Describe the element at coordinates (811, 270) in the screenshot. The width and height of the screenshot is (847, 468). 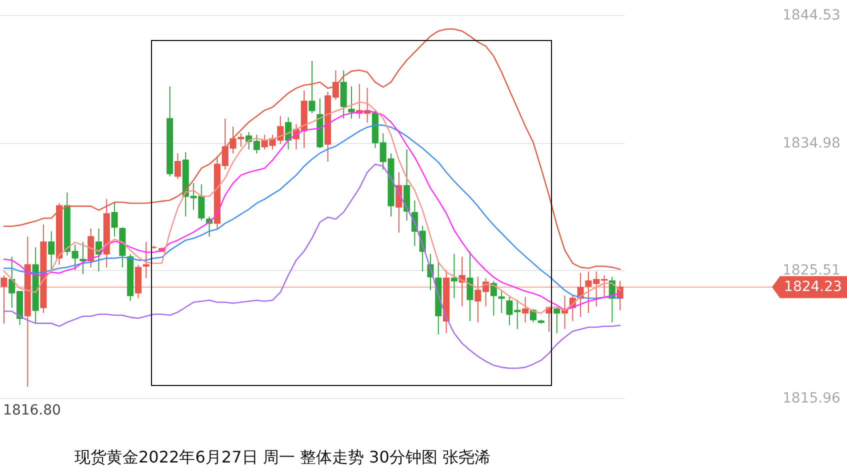
I see `y-tick-label: 1825.51` at that location.